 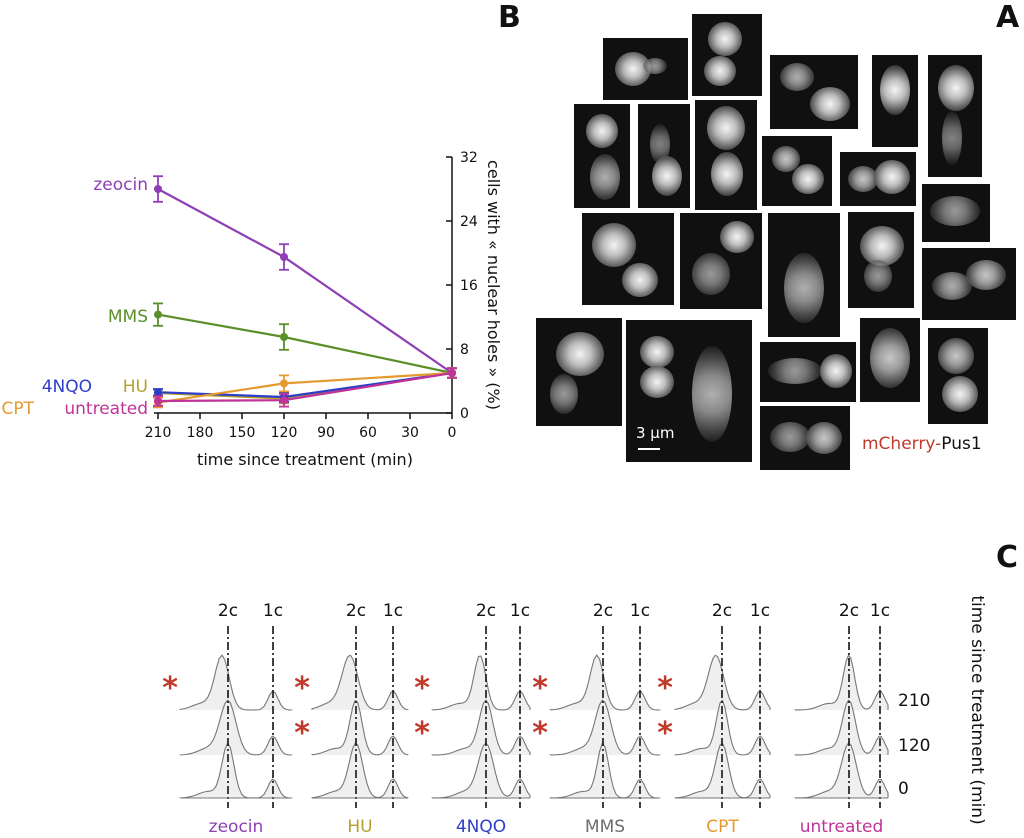 What do you see at coordinates (509, 17) in the screenshot?
I see `panel-b-letter: B` at bounding box center [509, 17].